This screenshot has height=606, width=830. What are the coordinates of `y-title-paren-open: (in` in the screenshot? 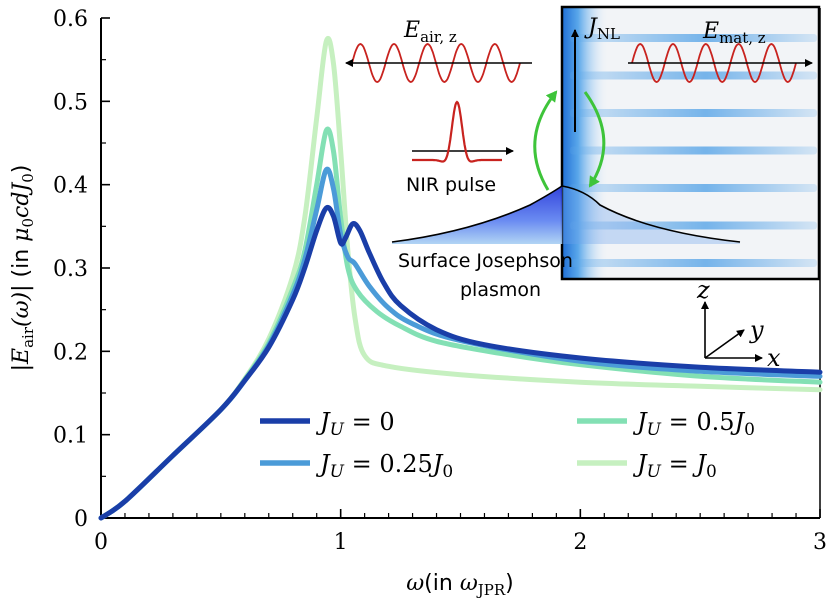 It's located at (21, 263).